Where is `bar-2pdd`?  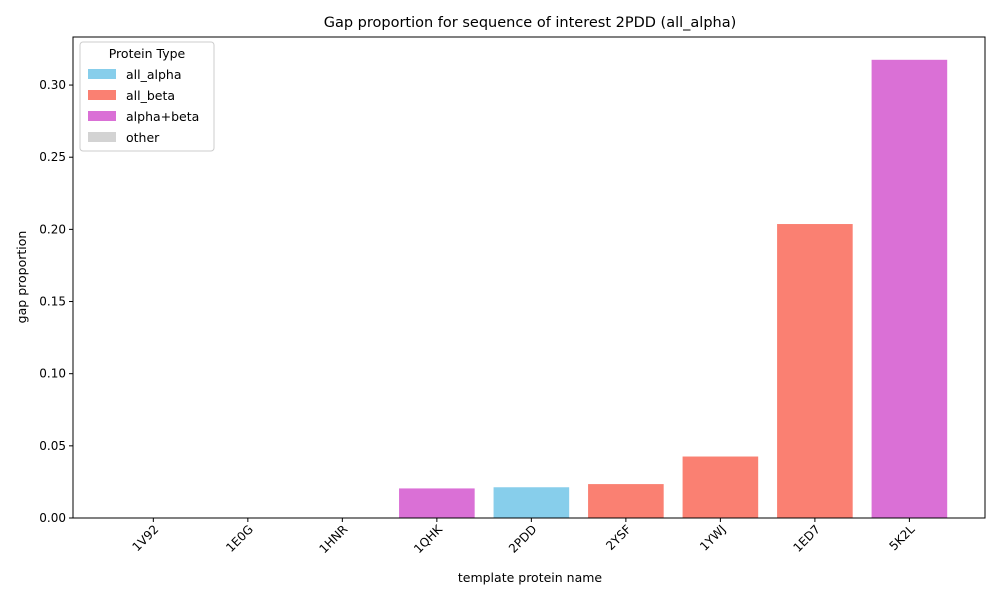
bar-2pdd is located at coordinates (531, 502).